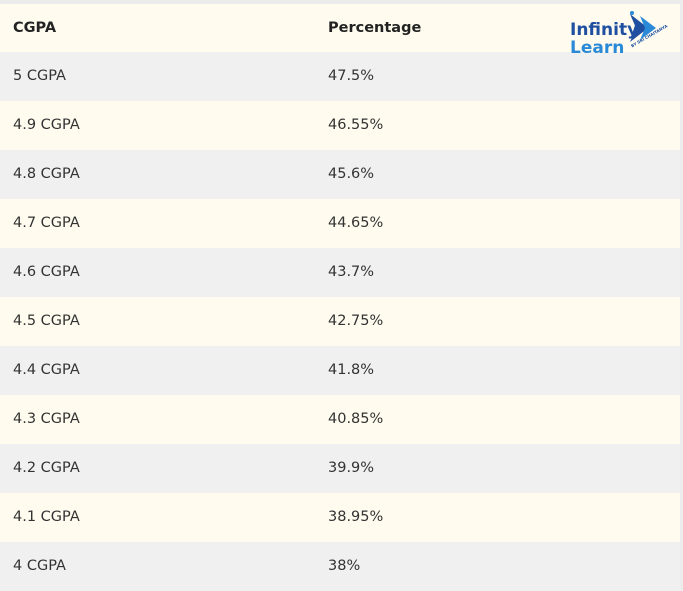 This screenshot has height=591, width=683. I want to click on table-cell: 39.9%, so click(351, 468).